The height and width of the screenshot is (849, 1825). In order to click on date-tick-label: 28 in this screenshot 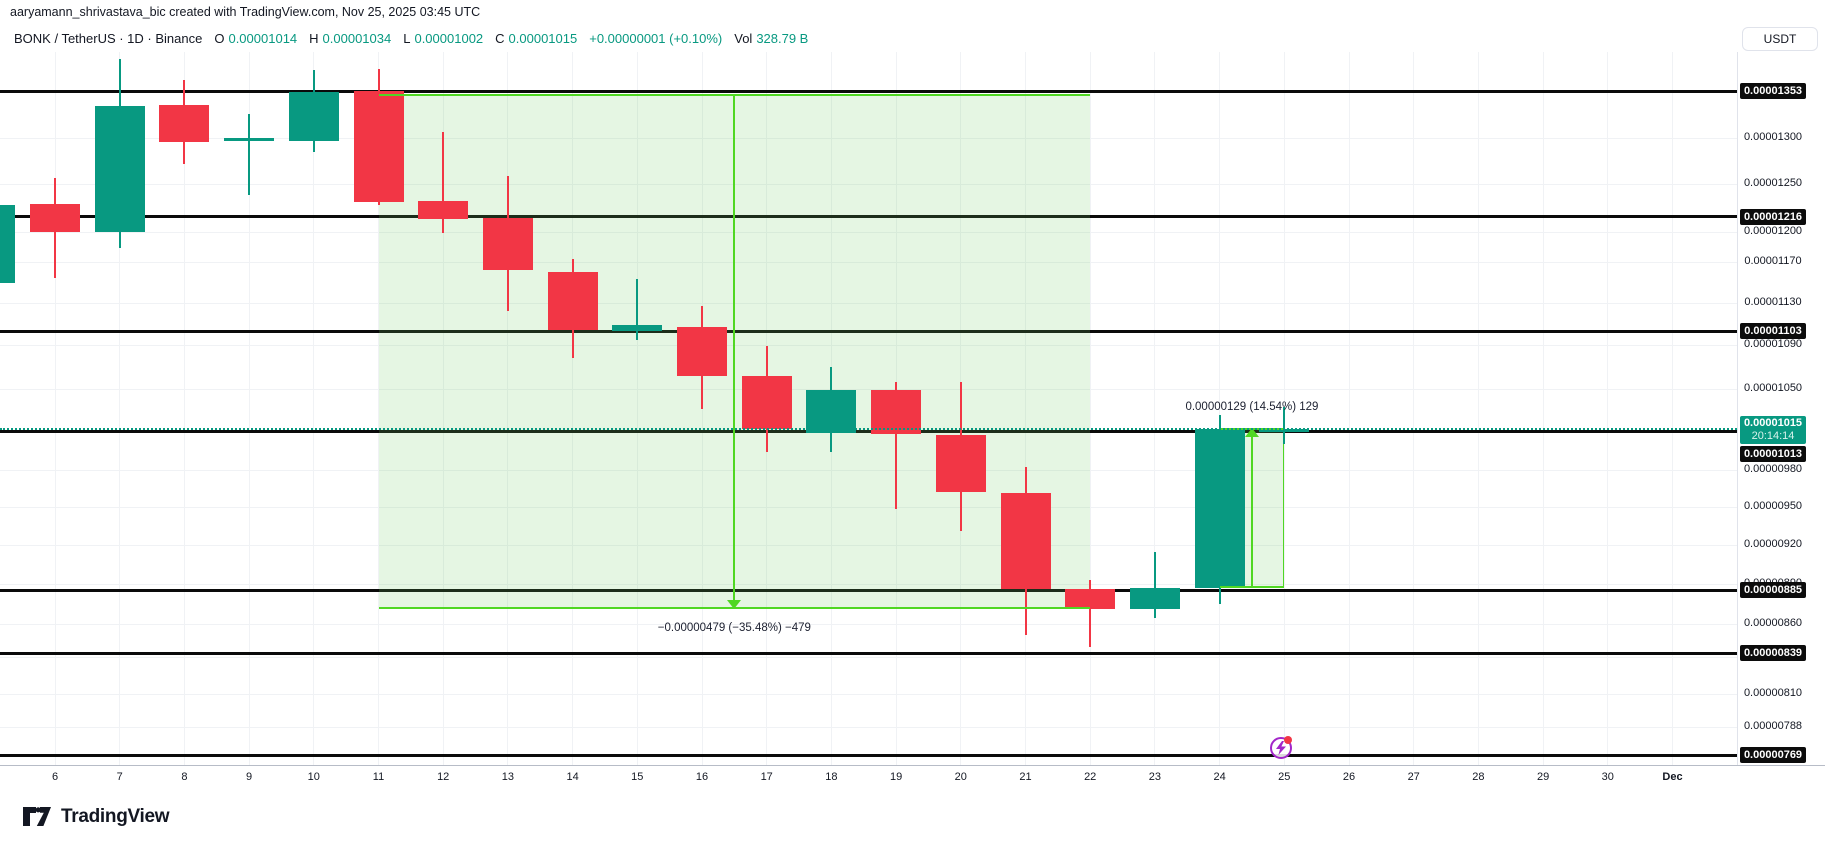, I will do `click(1478, 777)`.